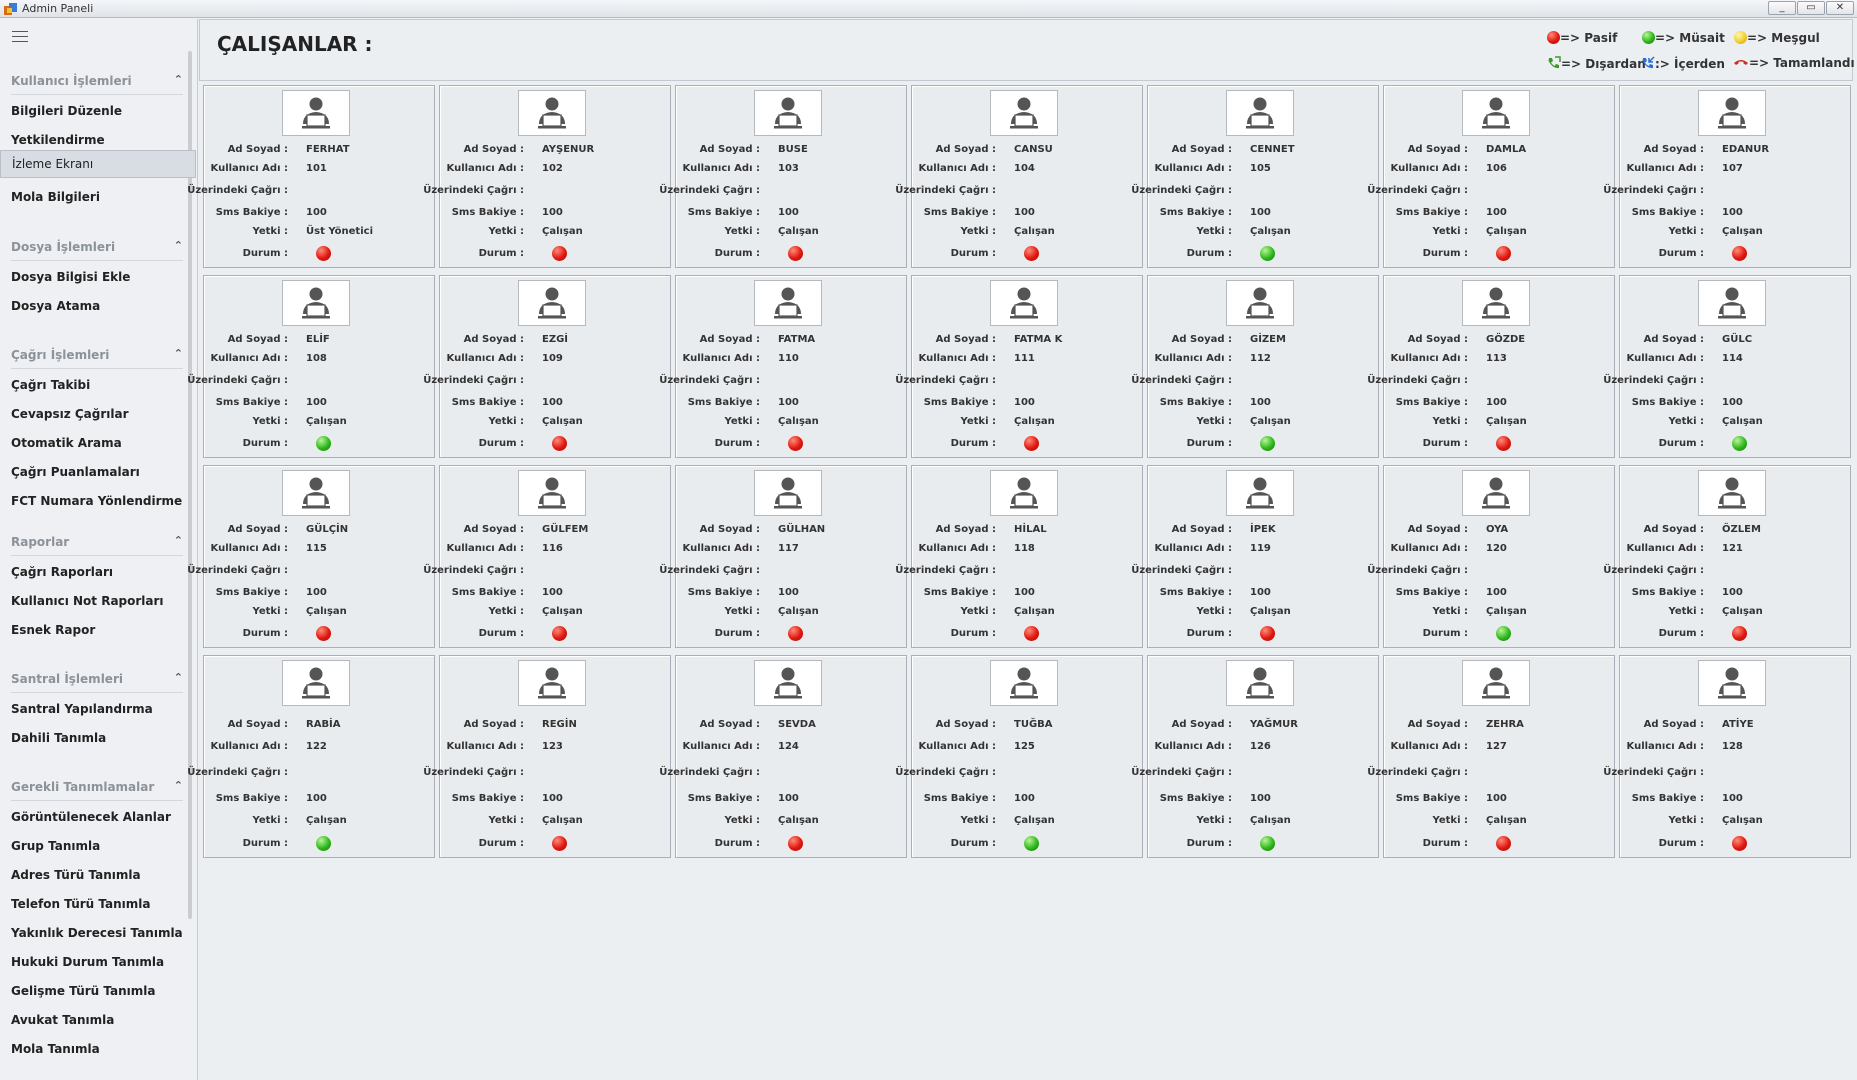  I want to click on sidebar-item: Avukat Tanımla, so click(63, 1020).